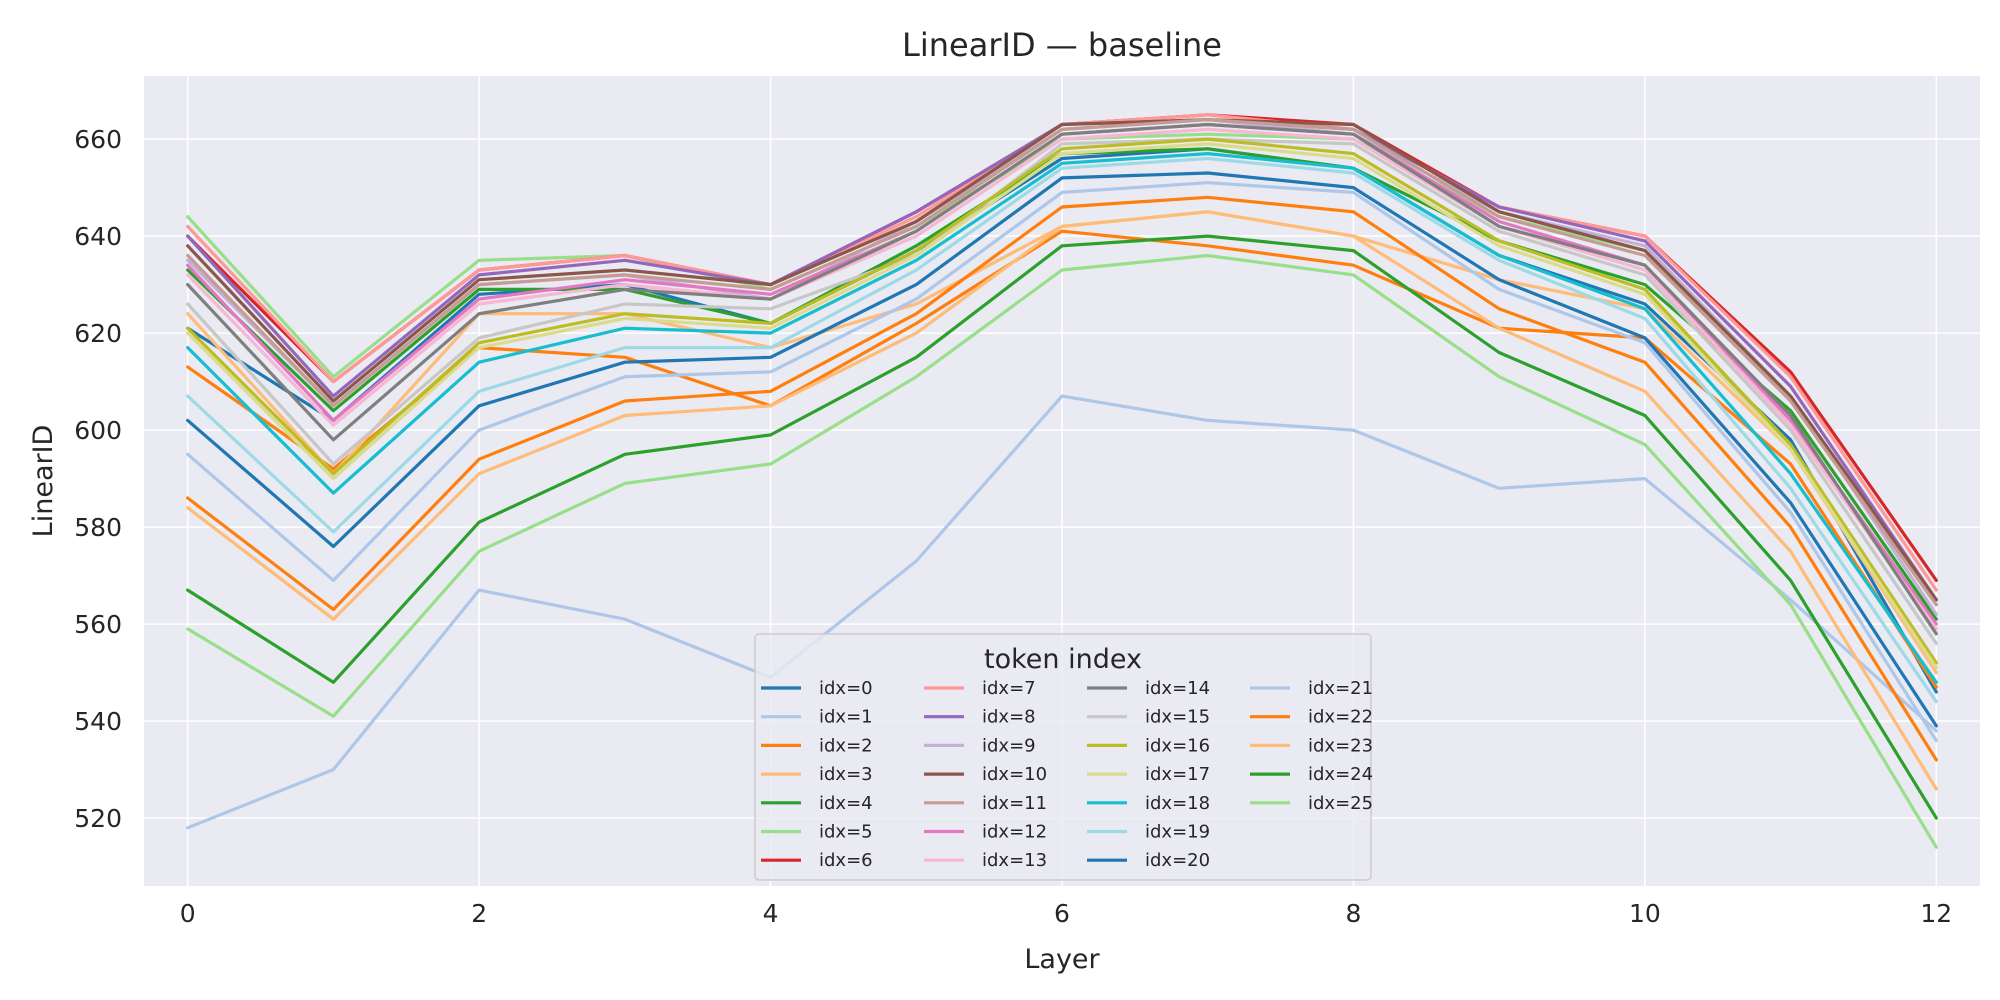  I want to click on x-axis-ticks: 0 2 4 6 8 10 12, so click(1066, 913).